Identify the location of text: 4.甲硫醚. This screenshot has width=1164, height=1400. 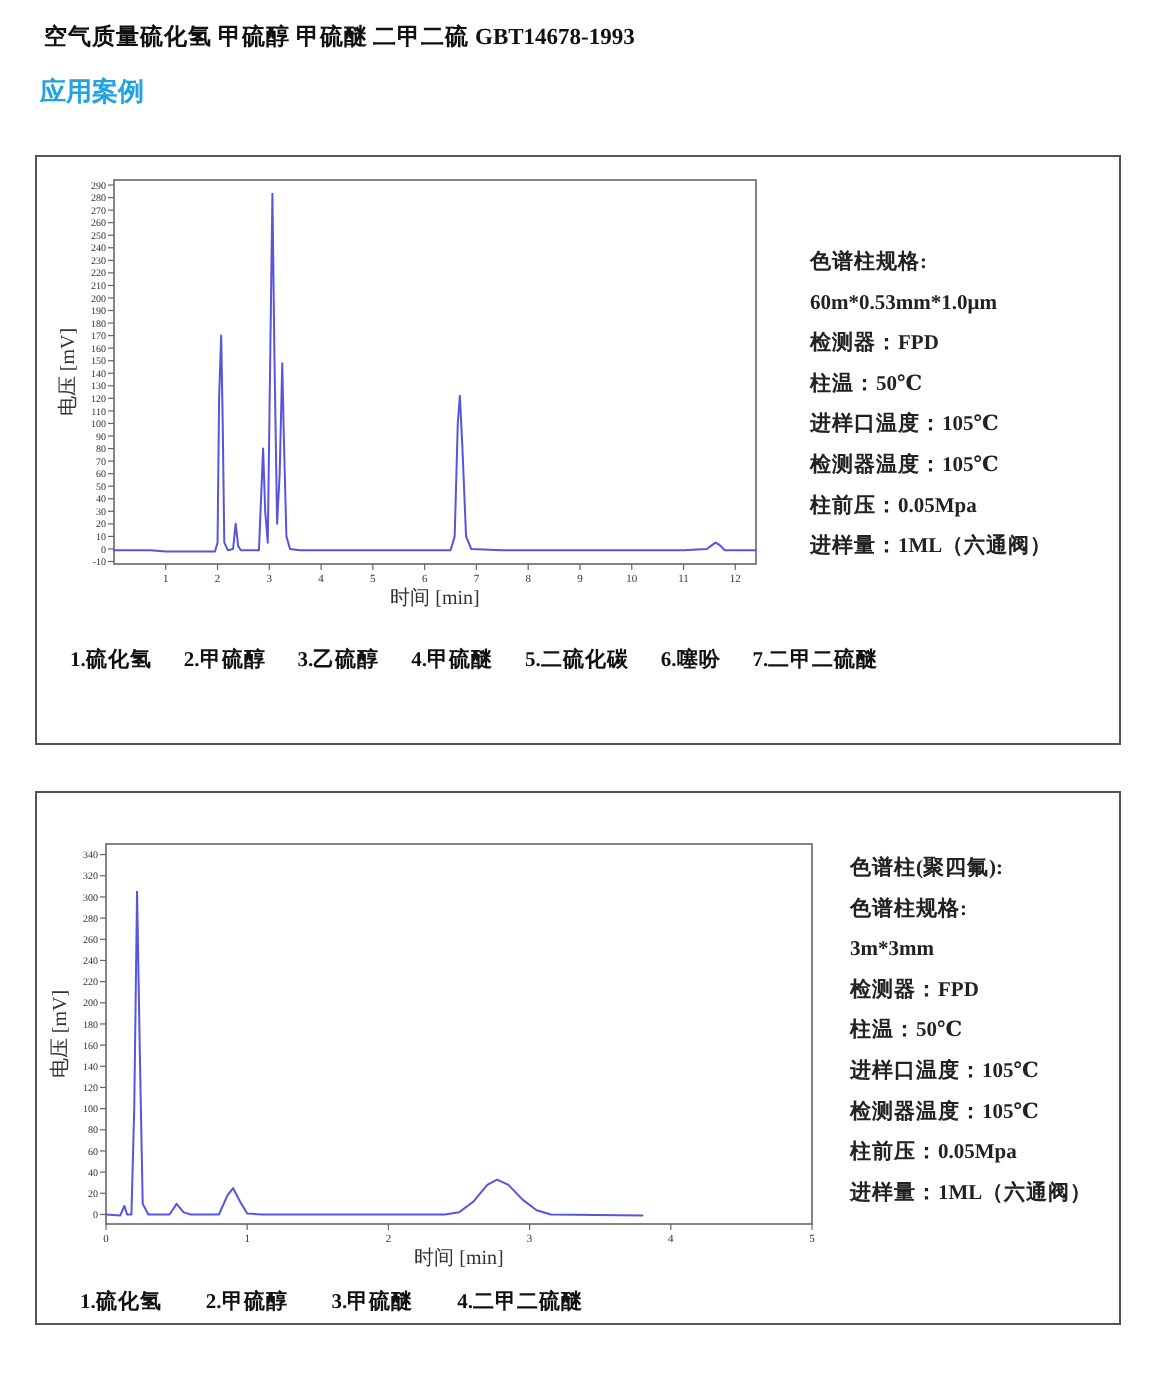
(453, 659).